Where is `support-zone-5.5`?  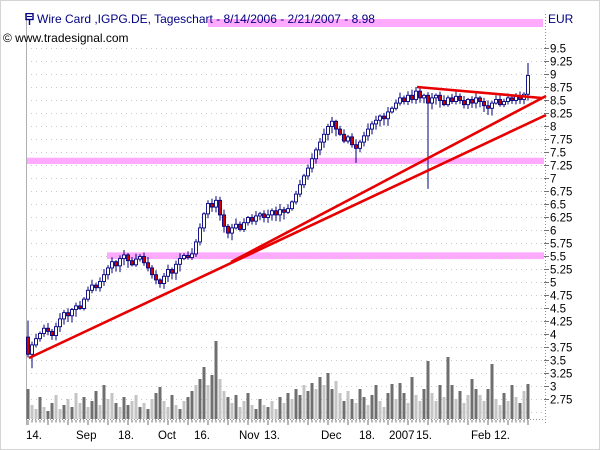 support-zone-5.5 is located at coordinates (325, 256).